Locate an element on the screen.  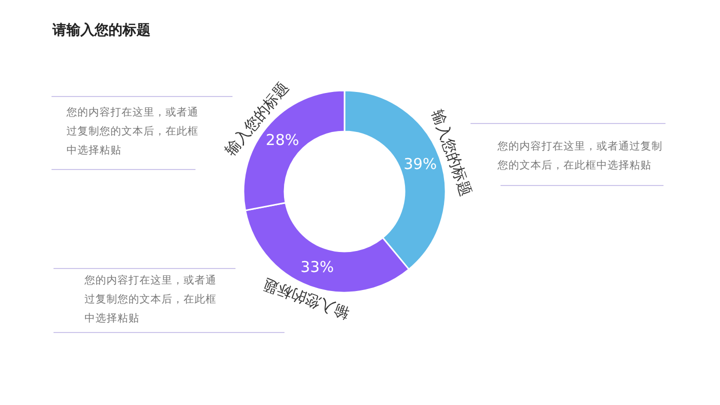
slice-label: 输入您的标题 is located at coordinates (306, 298).